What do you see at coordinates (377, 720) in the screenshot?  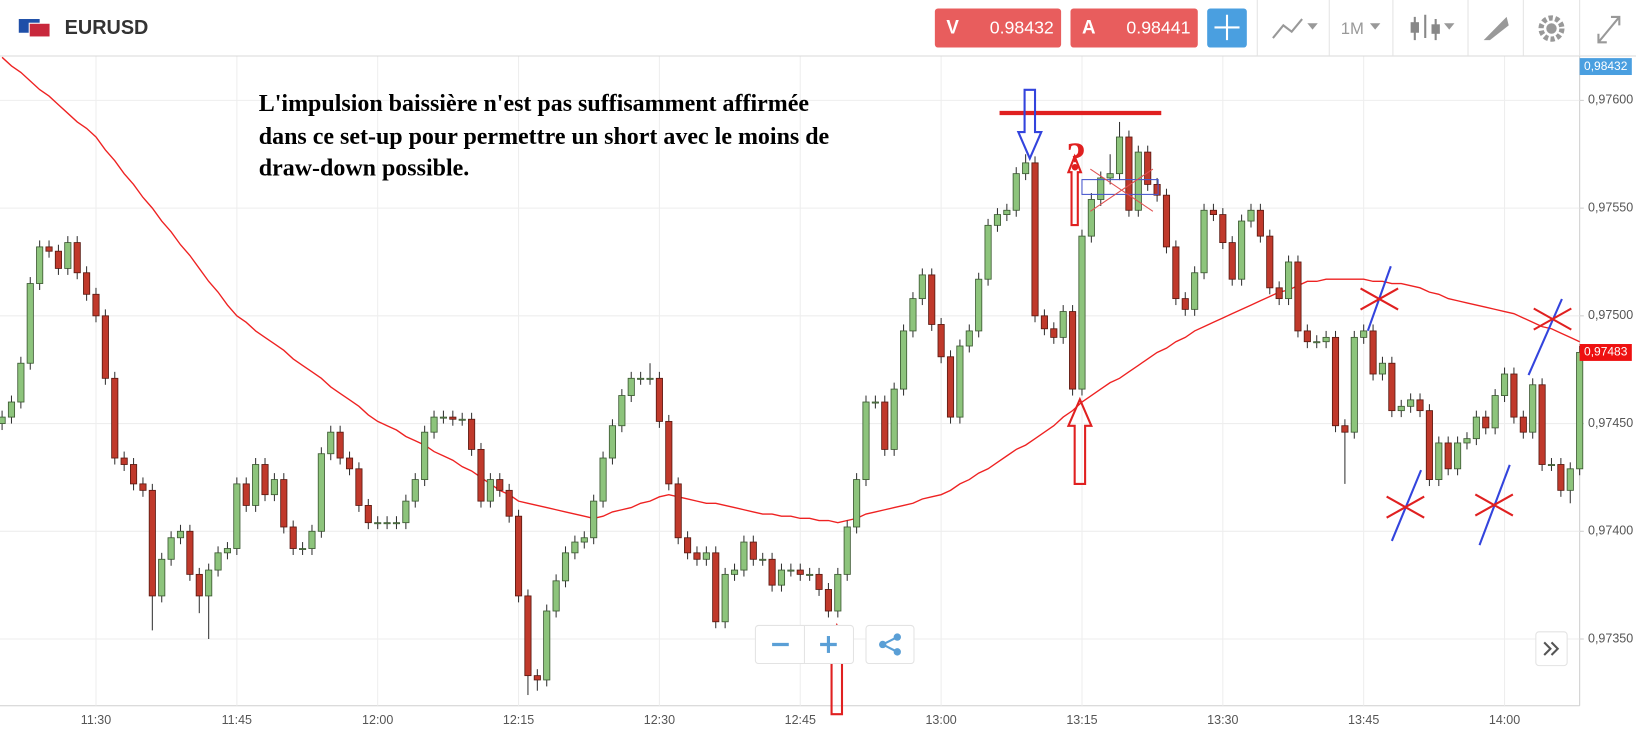 I see `x-tick-label: 12:00` at bounding box center [377, 720].